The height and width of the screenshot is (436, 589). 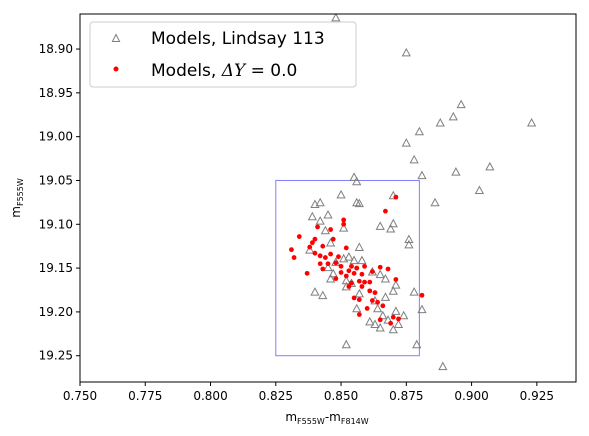 What do you see at coordinates (341, 396) in the screenshot?
I see `x-tick-label: 0.850` at bounding box center [341, 396].